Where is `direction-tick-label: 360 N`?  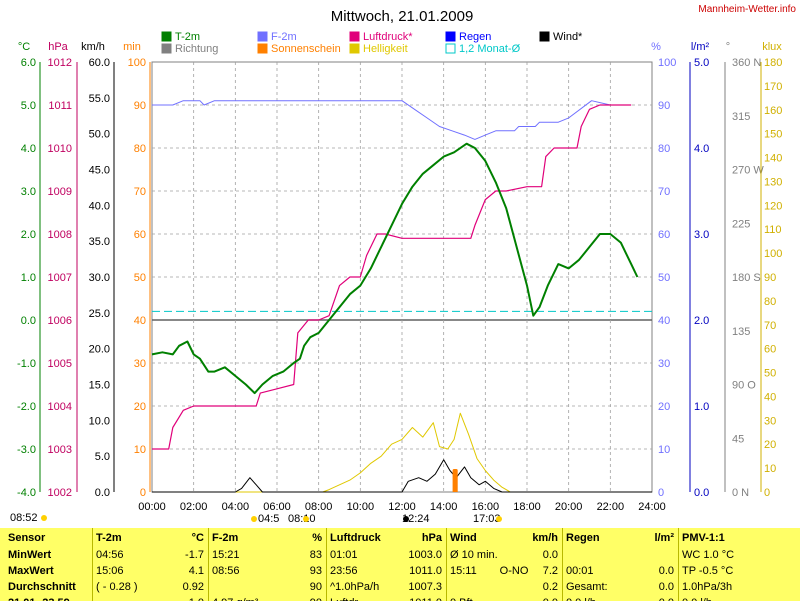
direction-tick-label: 360 N is located at coordinates (746, 63).